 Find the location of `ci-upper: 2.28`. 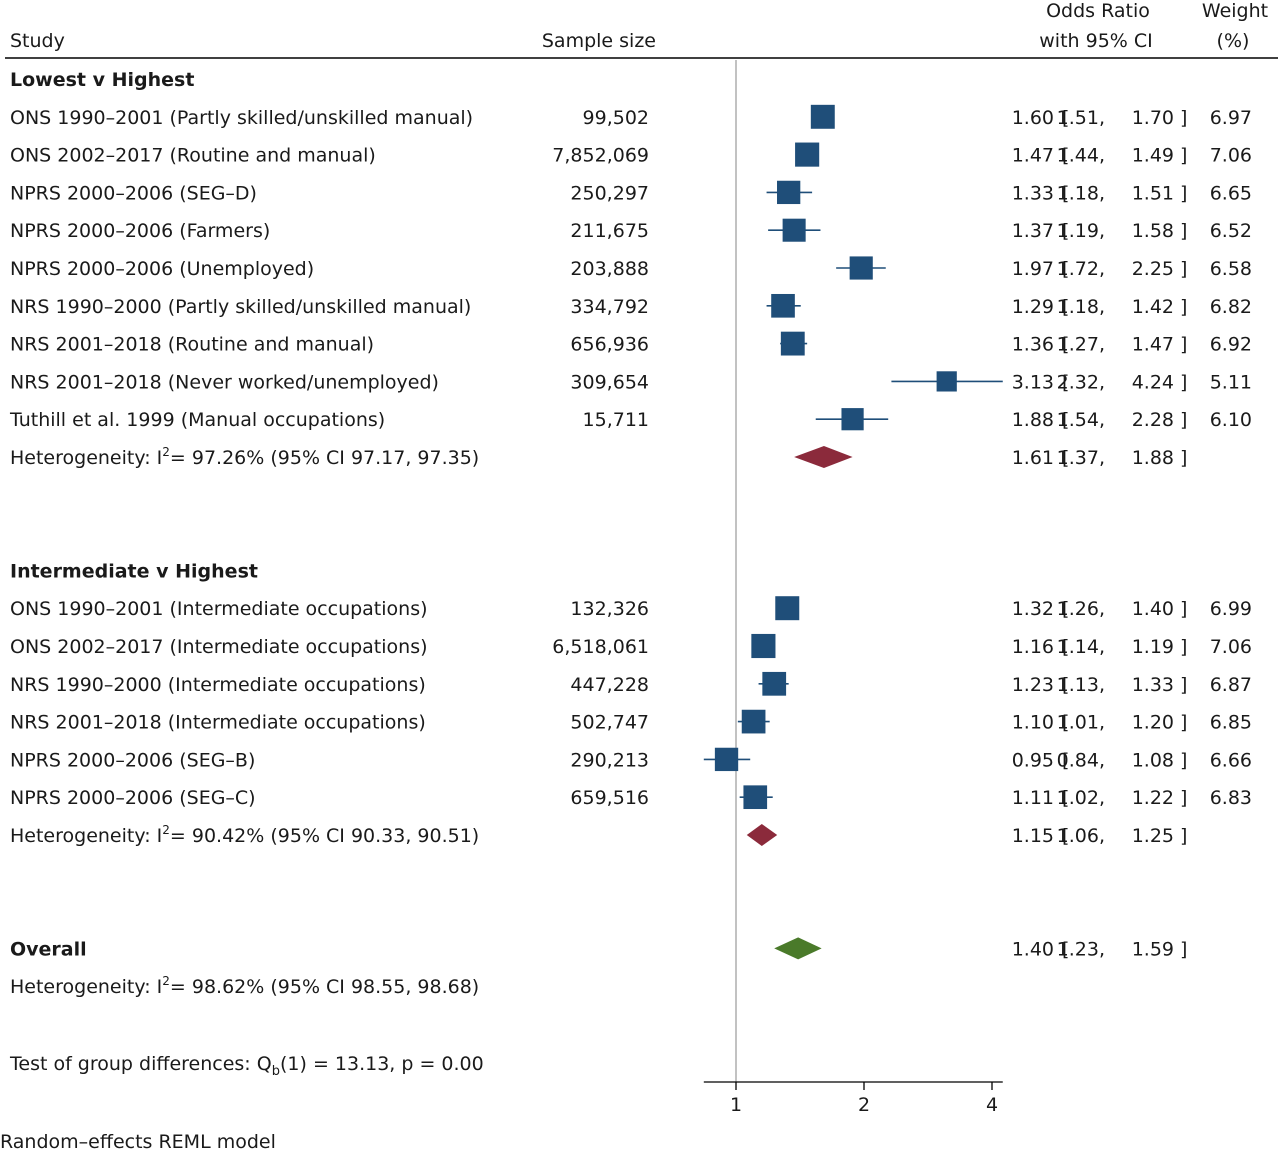

ci-upper: 2.28 is located at coordinates (1153, 420).